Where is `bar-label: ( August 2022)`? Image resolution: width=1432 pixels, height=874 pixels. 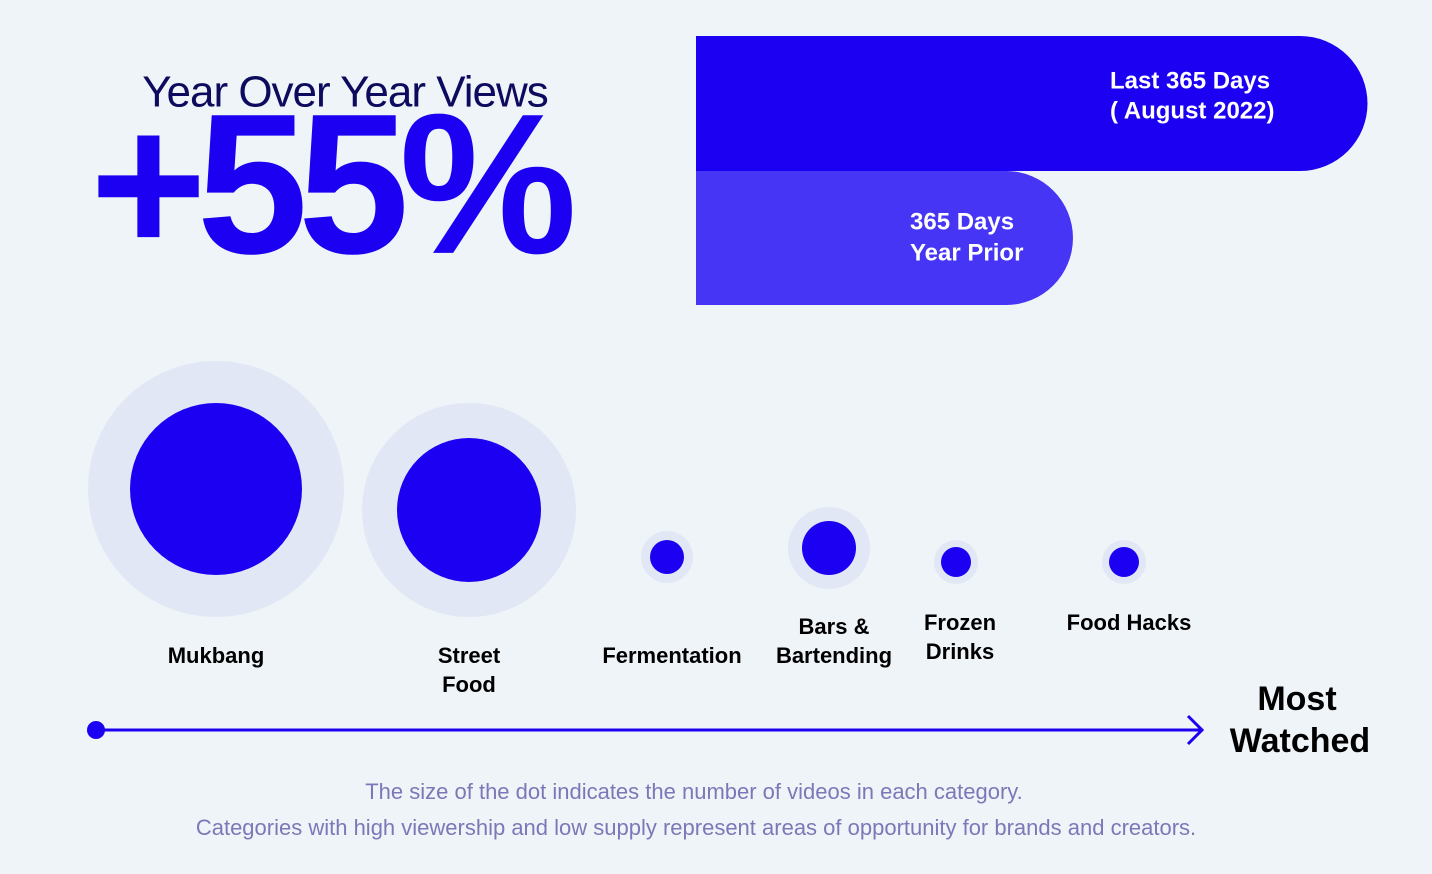 bar-label: ( August 2022) is located at coordinates (1192, 110).